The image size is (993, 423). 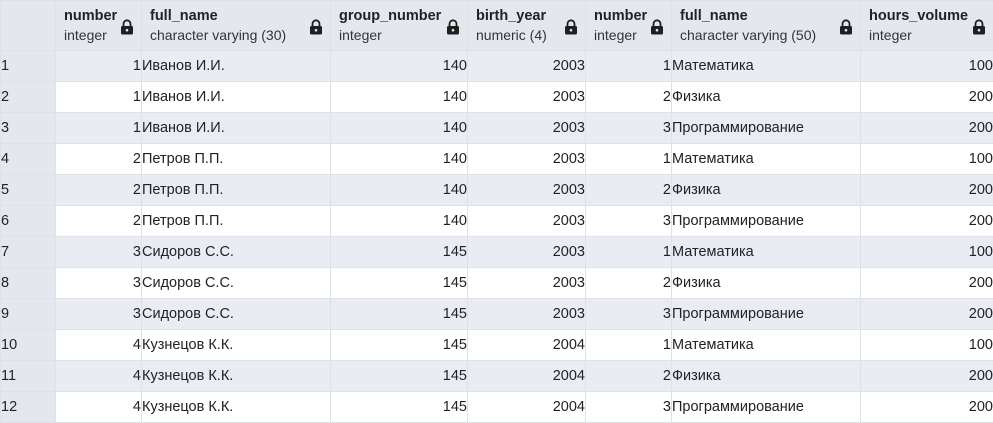 What do you see at coordinates (28, 97) in the screenshot?
I see `row-number: 2` at bounding box center [28, 97].